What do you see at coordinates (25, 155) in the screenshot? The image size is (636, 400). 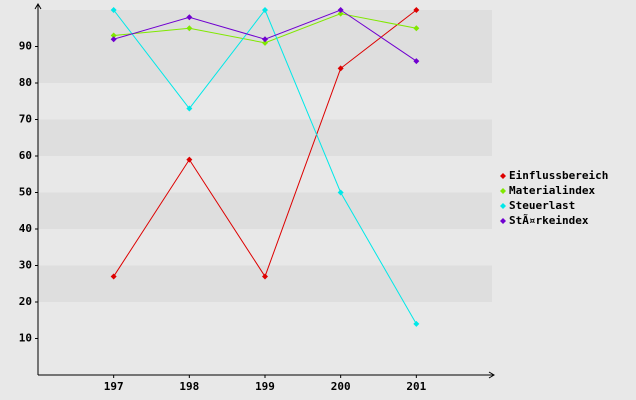 I see `y-tick-label: 60` at bounding box center [25, 155].